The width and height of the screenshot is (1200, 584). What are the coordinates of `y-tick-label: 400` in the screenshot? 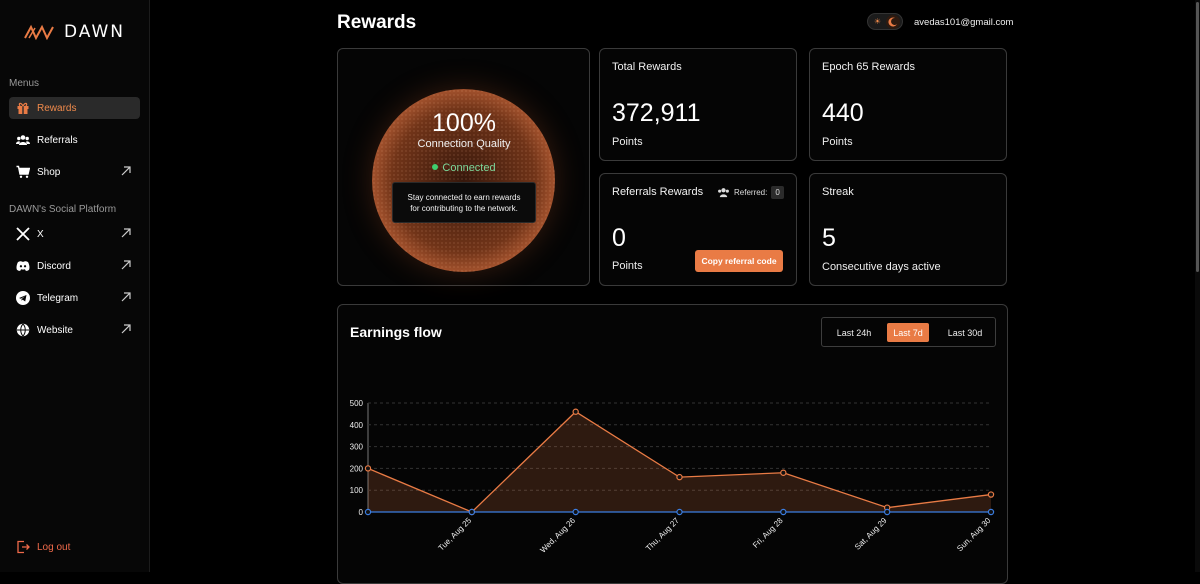 It's located at (357, 425).